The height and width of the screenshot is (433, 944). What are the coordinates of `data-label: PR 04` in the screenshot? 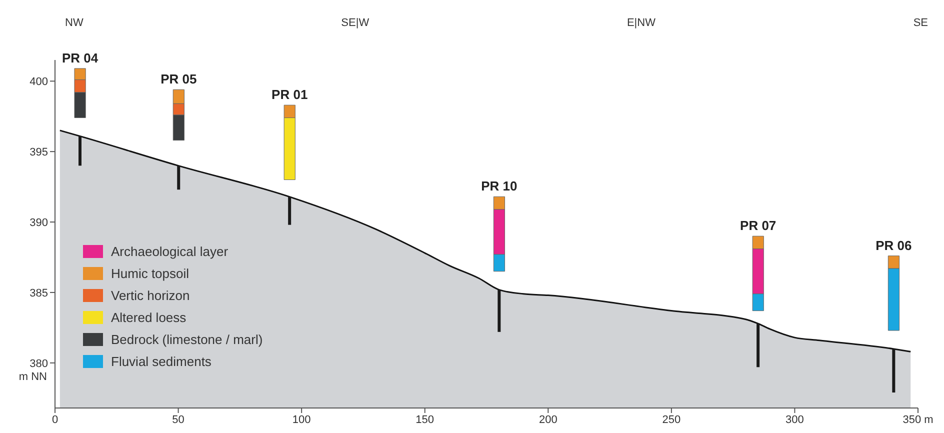 It's located at (80, 58).